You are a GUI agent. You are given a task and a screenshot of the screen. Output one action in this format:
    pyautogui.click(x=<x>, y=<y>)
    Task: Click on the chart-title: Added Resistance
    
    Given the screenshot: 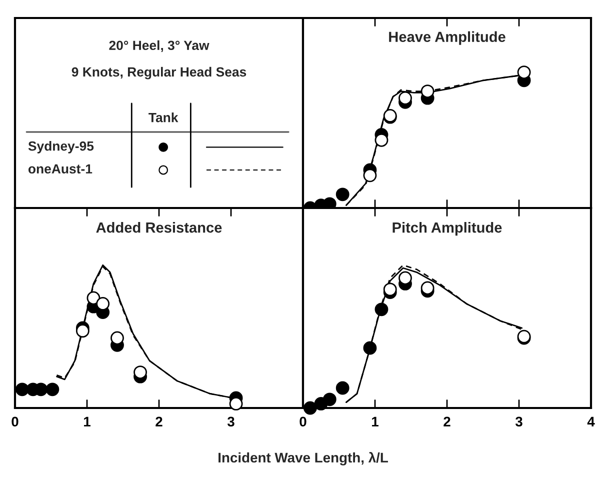 What is the action you would take?
    pyautogui.click(x=159, y=227)
    